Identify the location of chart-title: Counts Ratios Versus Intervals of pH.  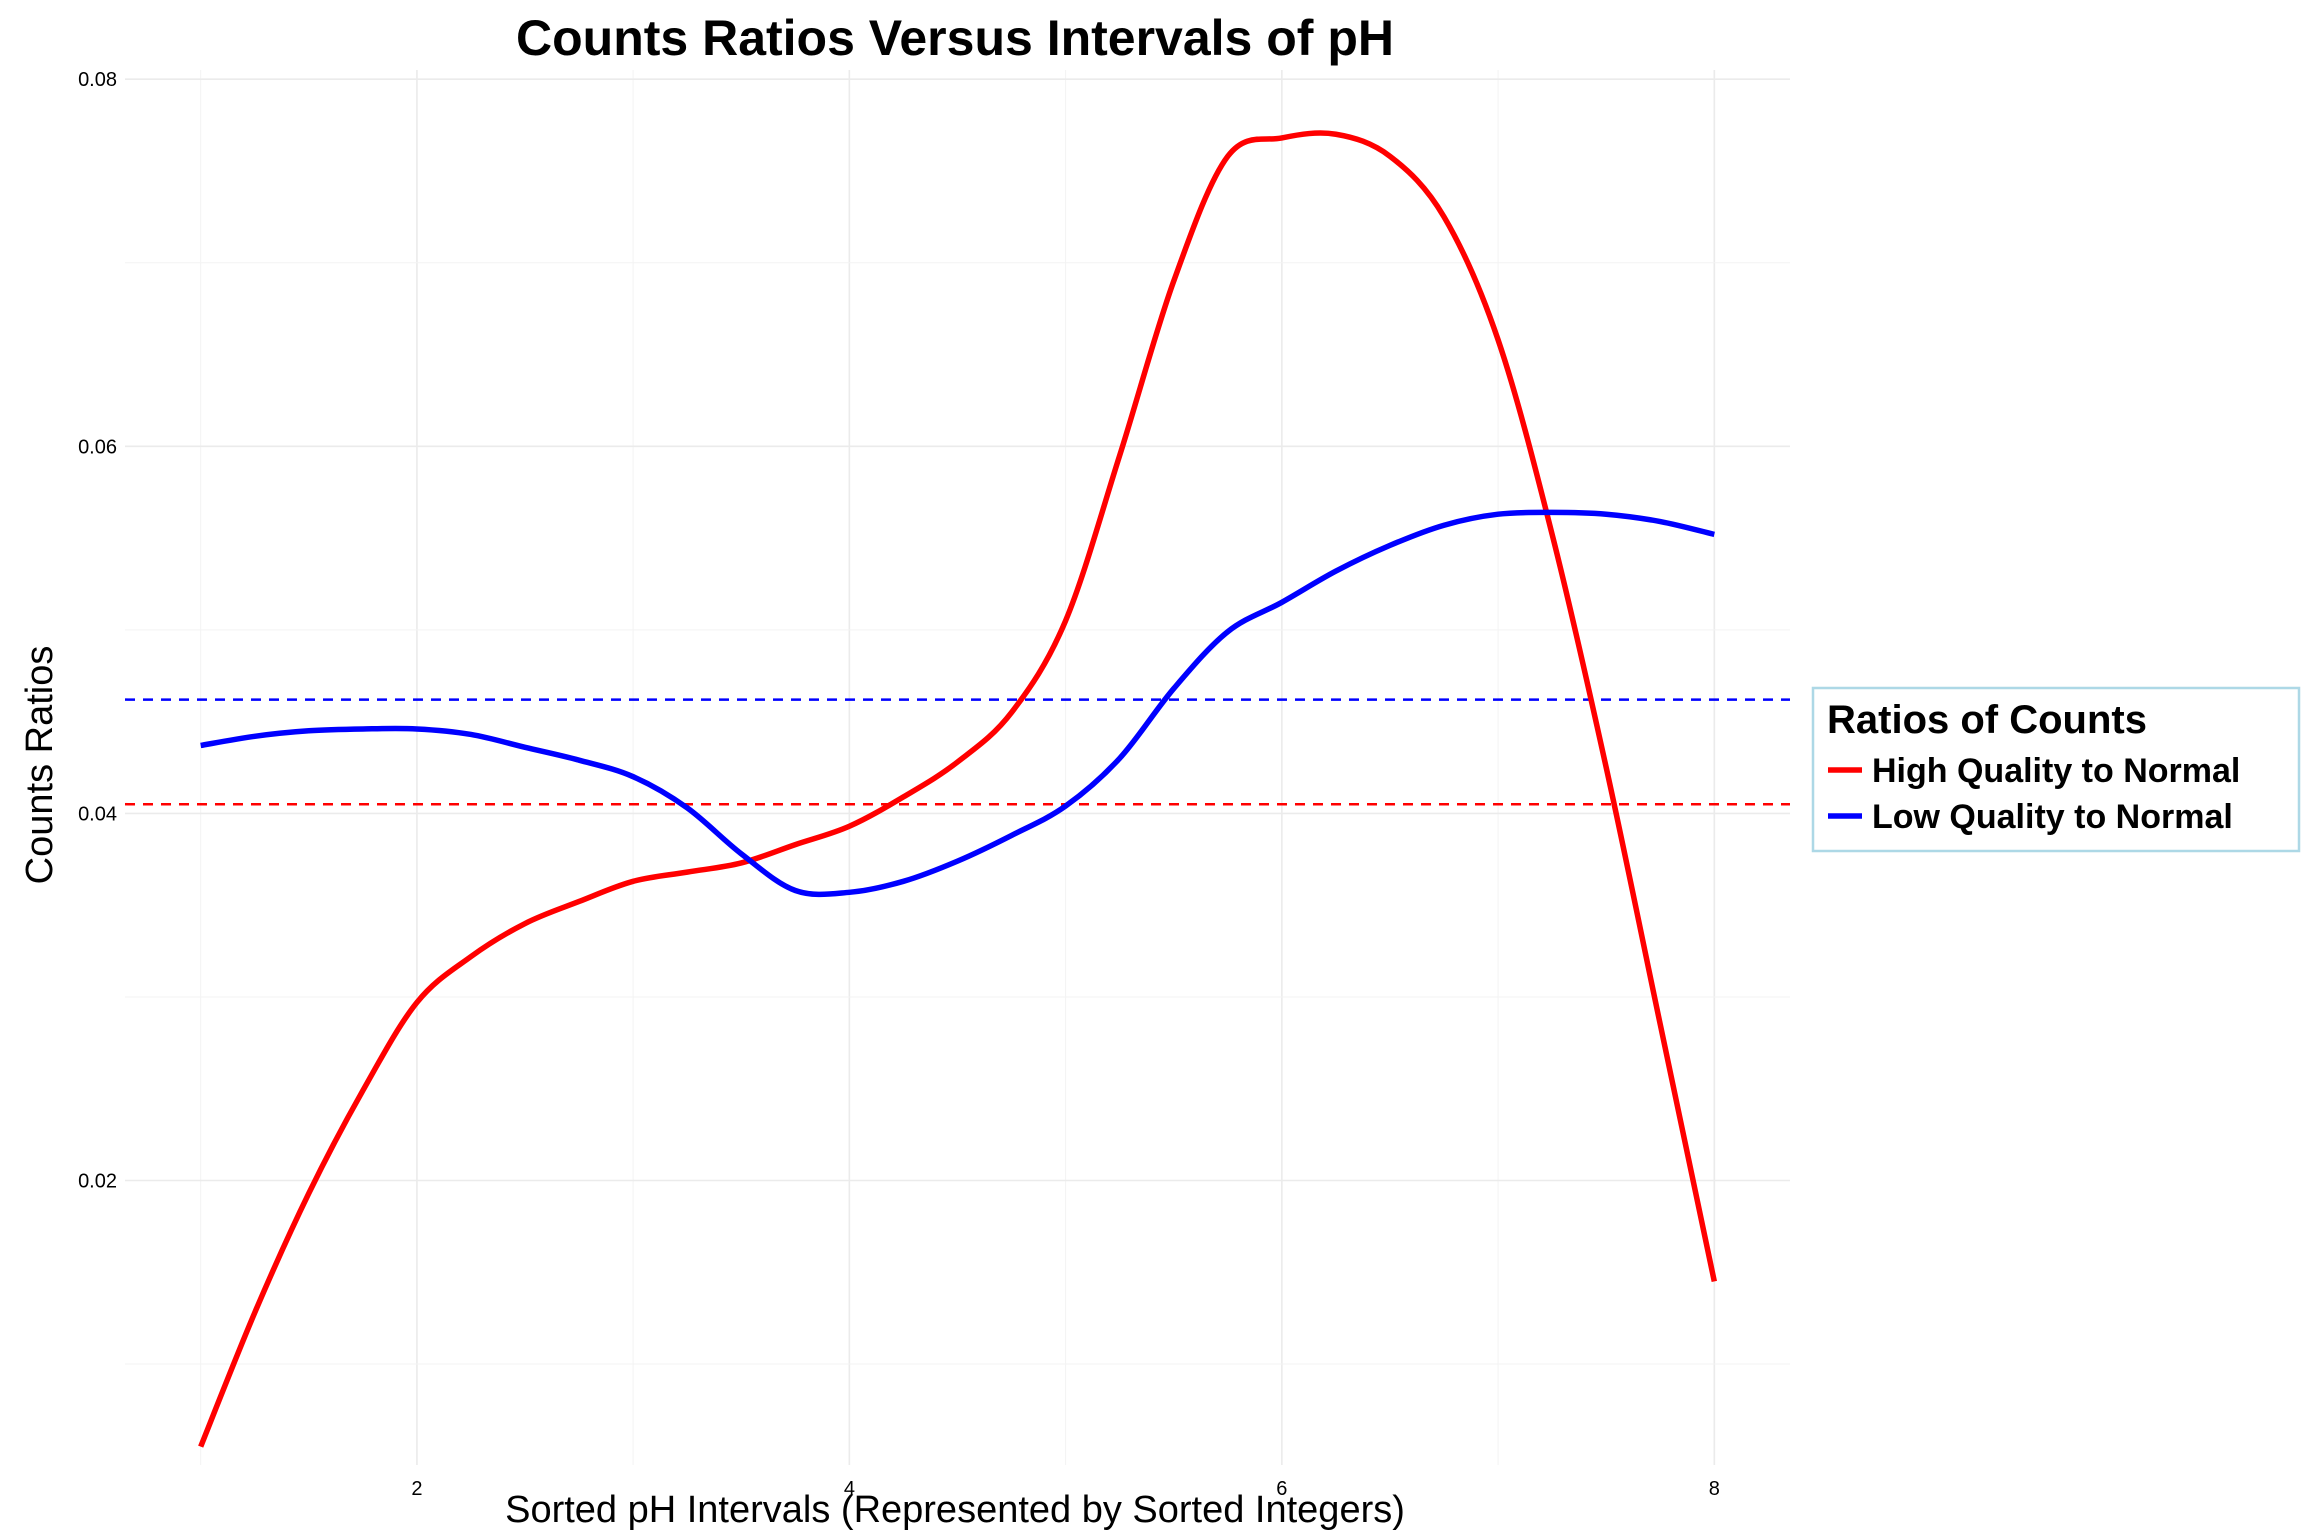
(955, 38).